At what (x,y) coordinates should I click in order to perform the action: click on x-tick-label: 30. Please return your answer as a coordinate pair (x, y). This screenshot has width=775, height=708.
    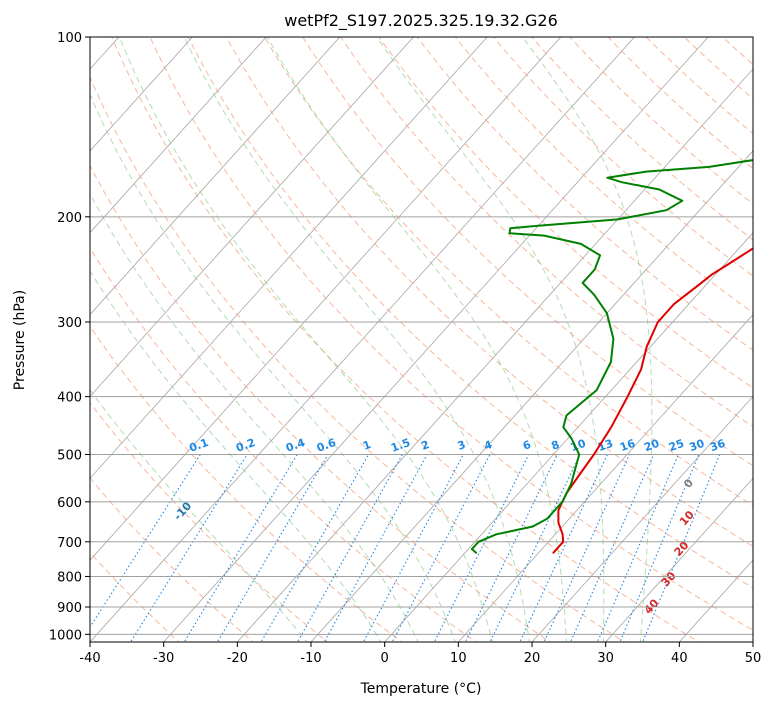
    Looking at the image, I should click on (605, 658).